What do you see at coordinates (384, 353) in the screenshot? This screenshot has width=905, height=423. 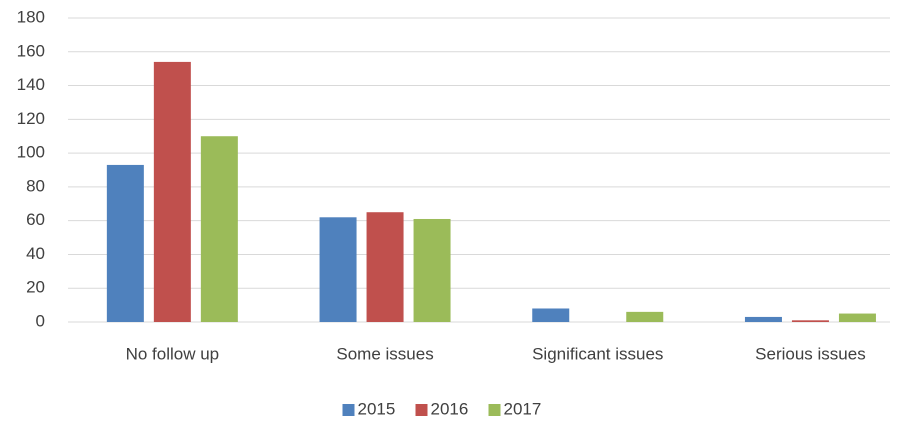 I see `x-tick-label: Some issues` at bounding box center [384, 353].